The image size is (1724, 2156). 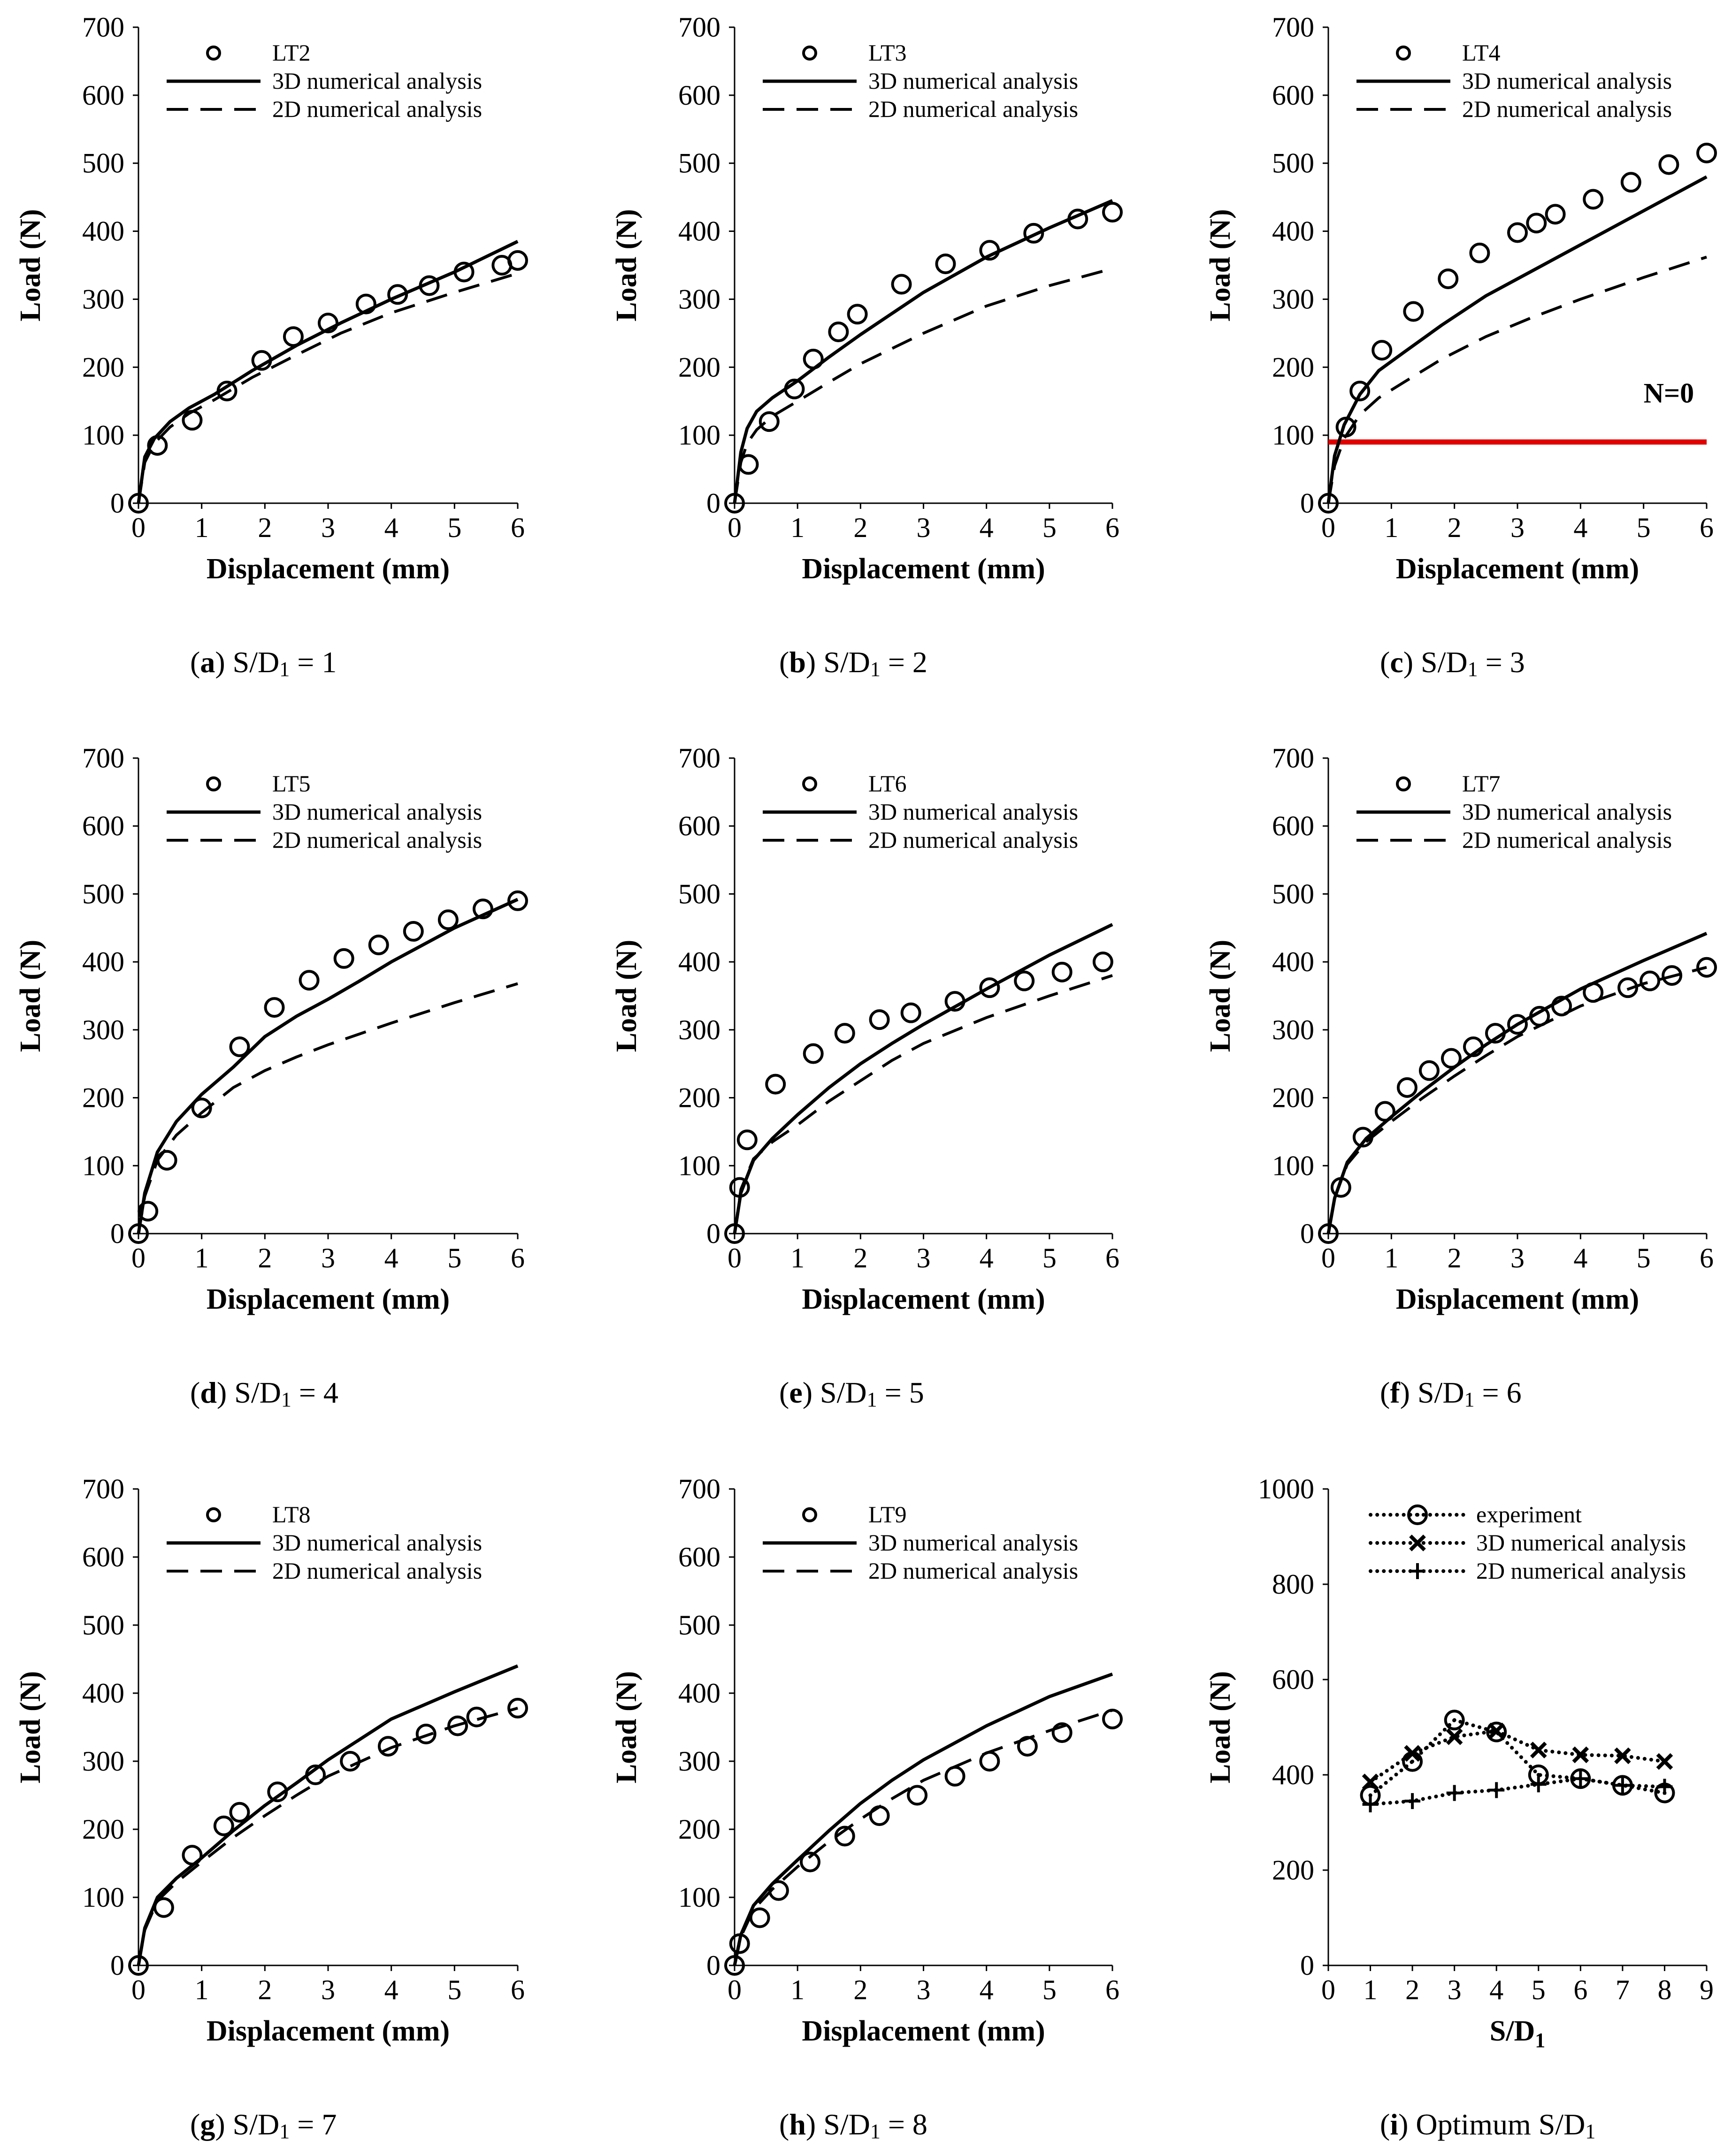 What do you see at coordinates (258, 52) in the screenshot?
I see `legend-entry: LT2` at bounding box center [258, 52].